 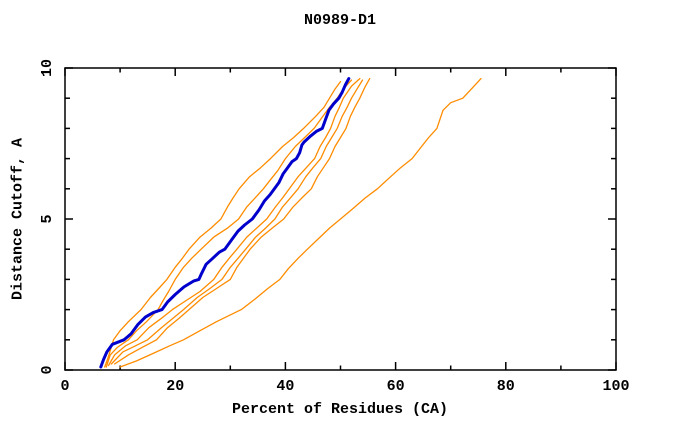 I want to click on x-tick-label: 0, so click(x=64, y=386).